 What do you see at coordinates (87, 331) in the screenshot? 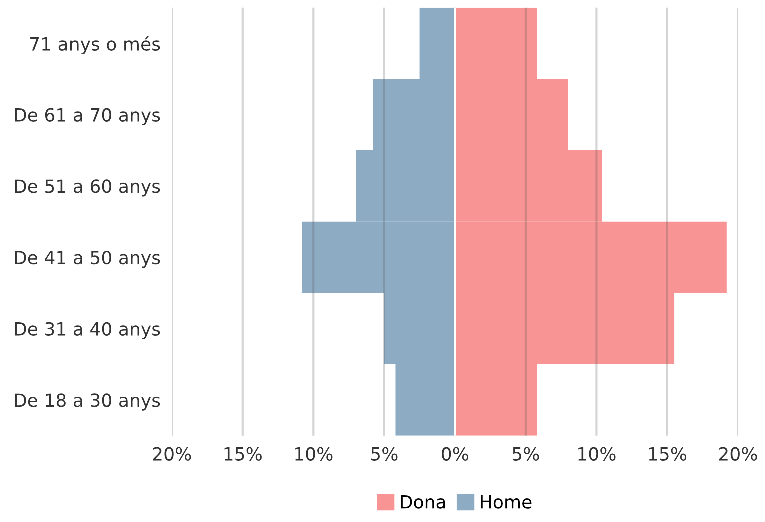
I see `y-tick-label: De 31 a 40 anys` at bounding box center [87, 331].